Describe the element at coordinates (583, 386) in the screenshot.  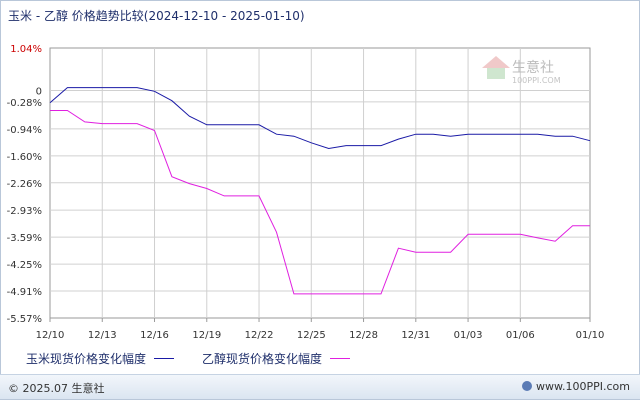
I see `site-url-text: www.100PPI.com` at that location.